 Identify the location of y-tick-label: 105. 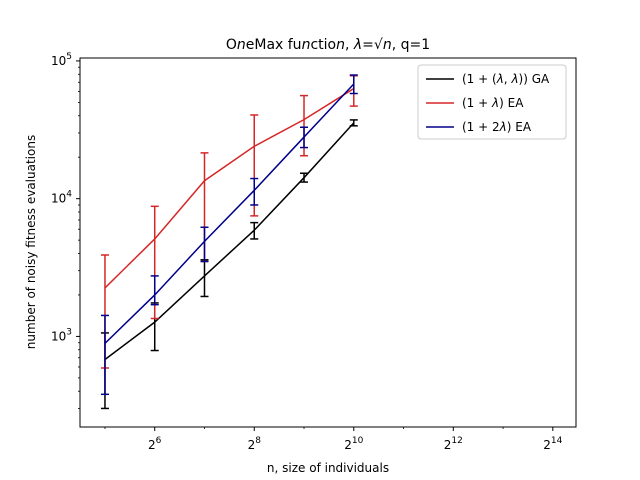
(61, 60).